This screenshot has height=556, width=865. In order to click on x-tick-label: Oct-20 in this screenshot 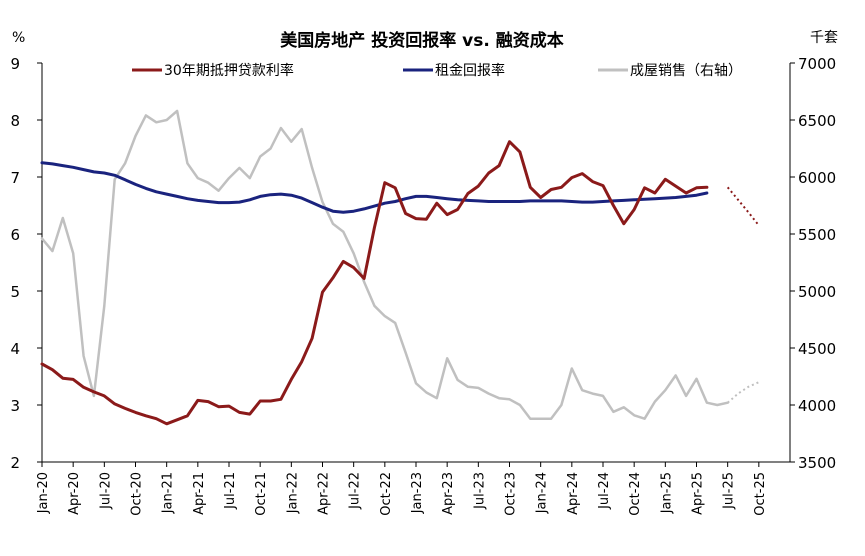, I will do `click(137, 494)`.